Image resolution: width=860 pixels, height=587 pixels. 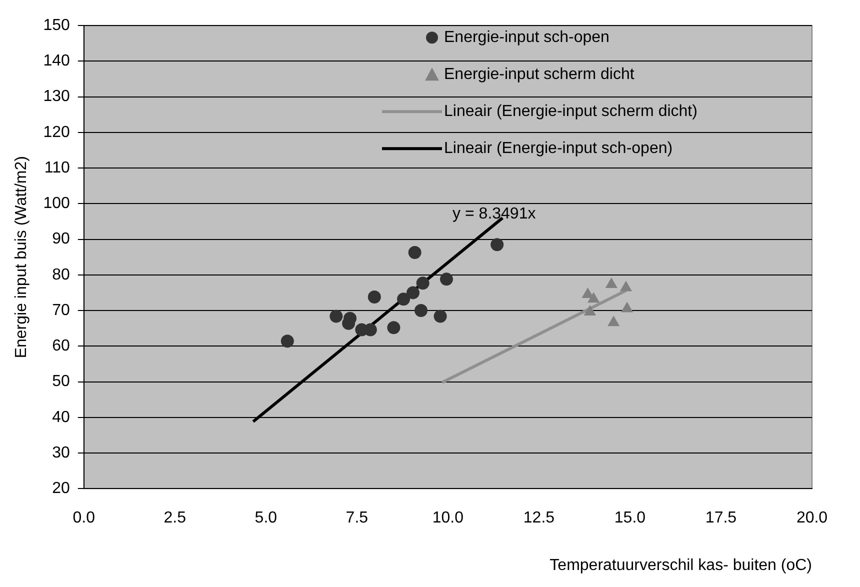 What do you see at coordinates (57, 167) in the screenshot?
I see `y-tick-label: 110` at bounding box center [57, 167].